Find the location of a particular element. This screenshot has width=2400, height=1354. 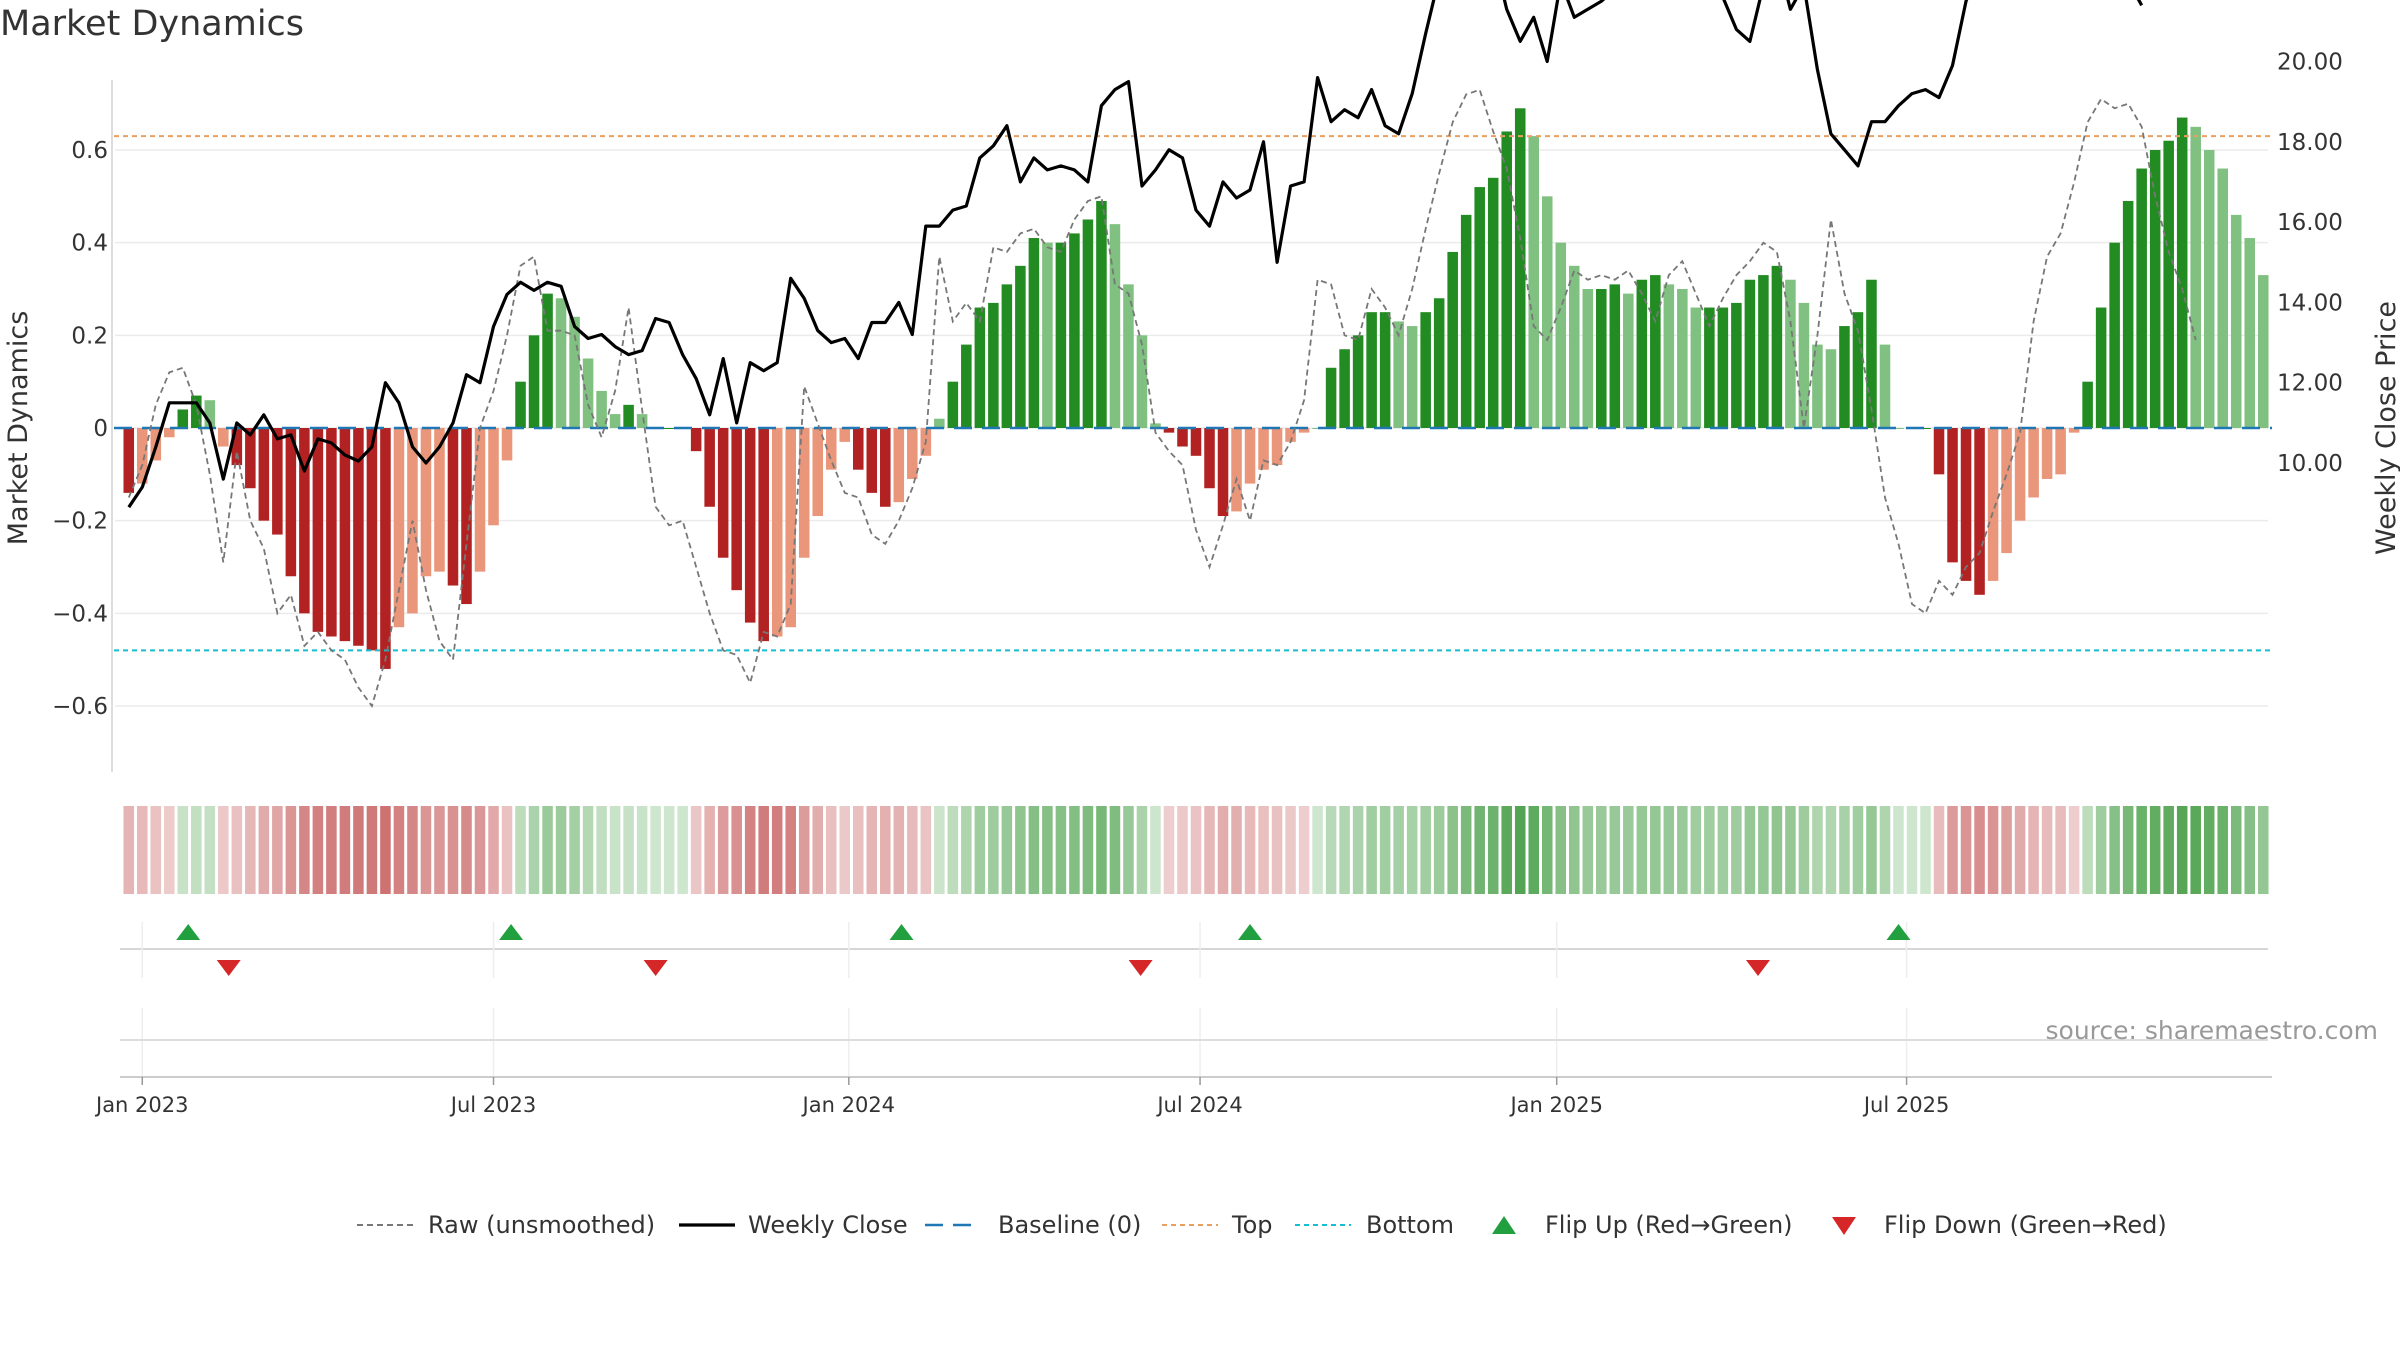

flip-markers is located at coordinates (1043, 950).